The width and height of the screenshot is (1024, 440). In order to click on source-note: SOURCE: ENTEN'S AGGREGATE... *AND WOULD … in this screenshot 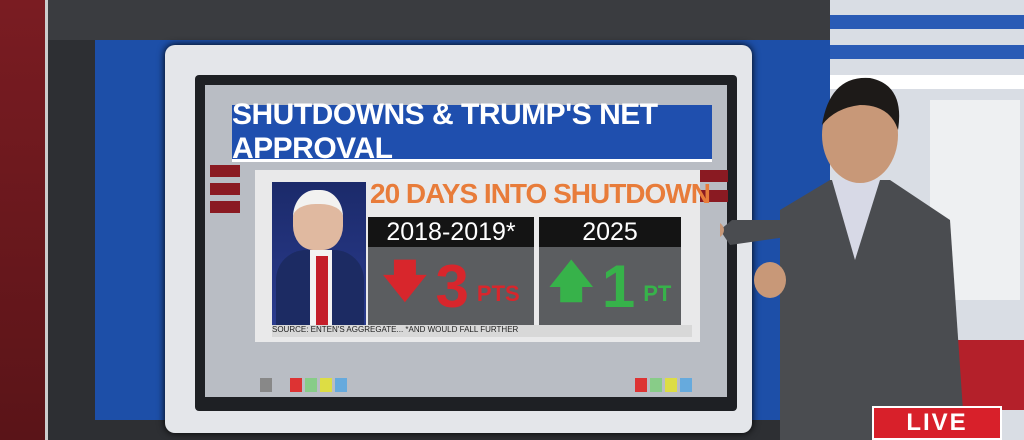, I will do `click(482, 331)`.